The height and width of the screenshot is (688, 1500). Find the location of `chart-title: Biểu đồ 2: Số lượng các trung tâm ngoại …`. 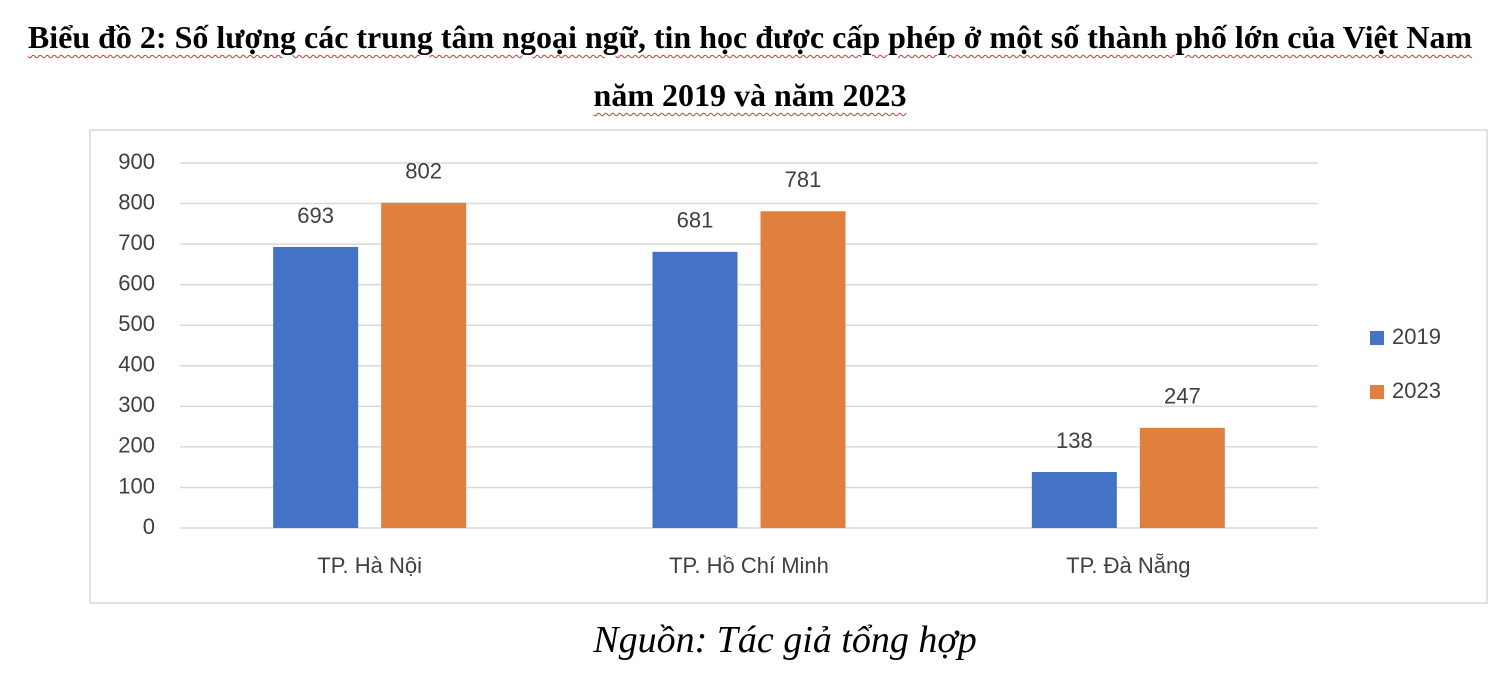

chart-title: Biểu đồ 2: Số lượng các trung tâm ngoại … is located at coordinates (750, 66).